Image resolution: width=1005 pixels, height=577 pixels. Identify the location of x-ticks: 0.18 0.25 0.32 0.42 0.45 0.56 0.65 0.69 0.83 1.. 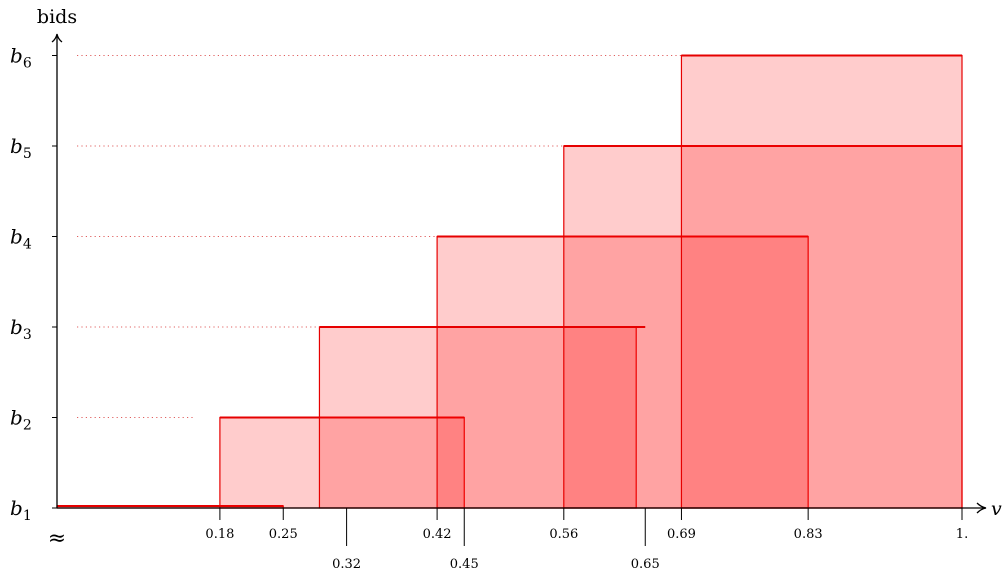
(586, 540).